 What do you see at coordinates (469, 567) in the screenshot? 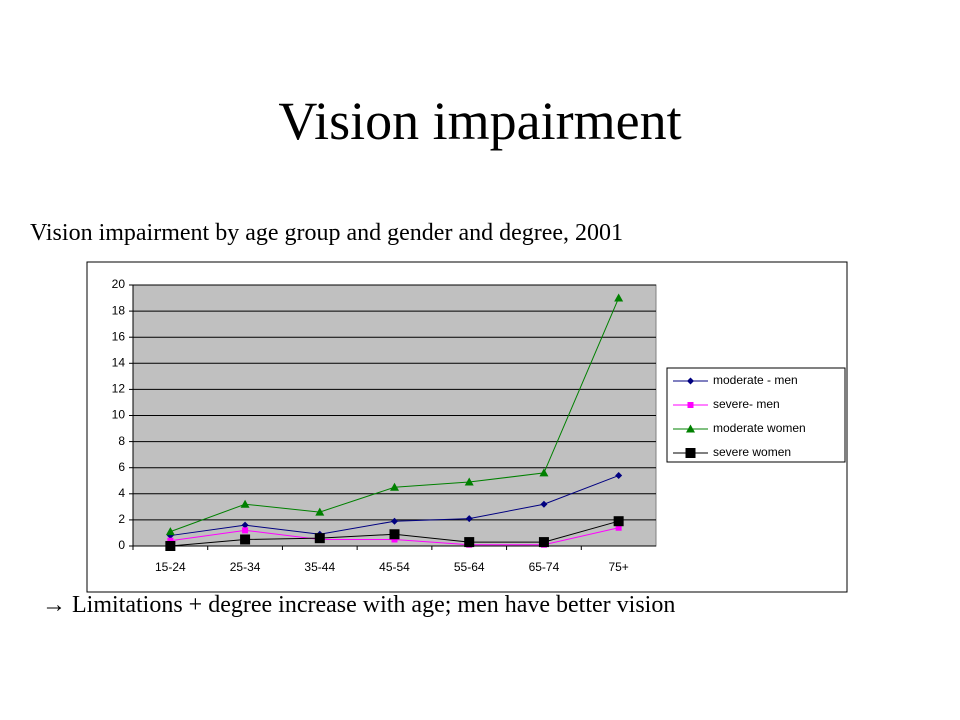
I see `x-tick-label: 55-64` at bounding box center [469, 567].